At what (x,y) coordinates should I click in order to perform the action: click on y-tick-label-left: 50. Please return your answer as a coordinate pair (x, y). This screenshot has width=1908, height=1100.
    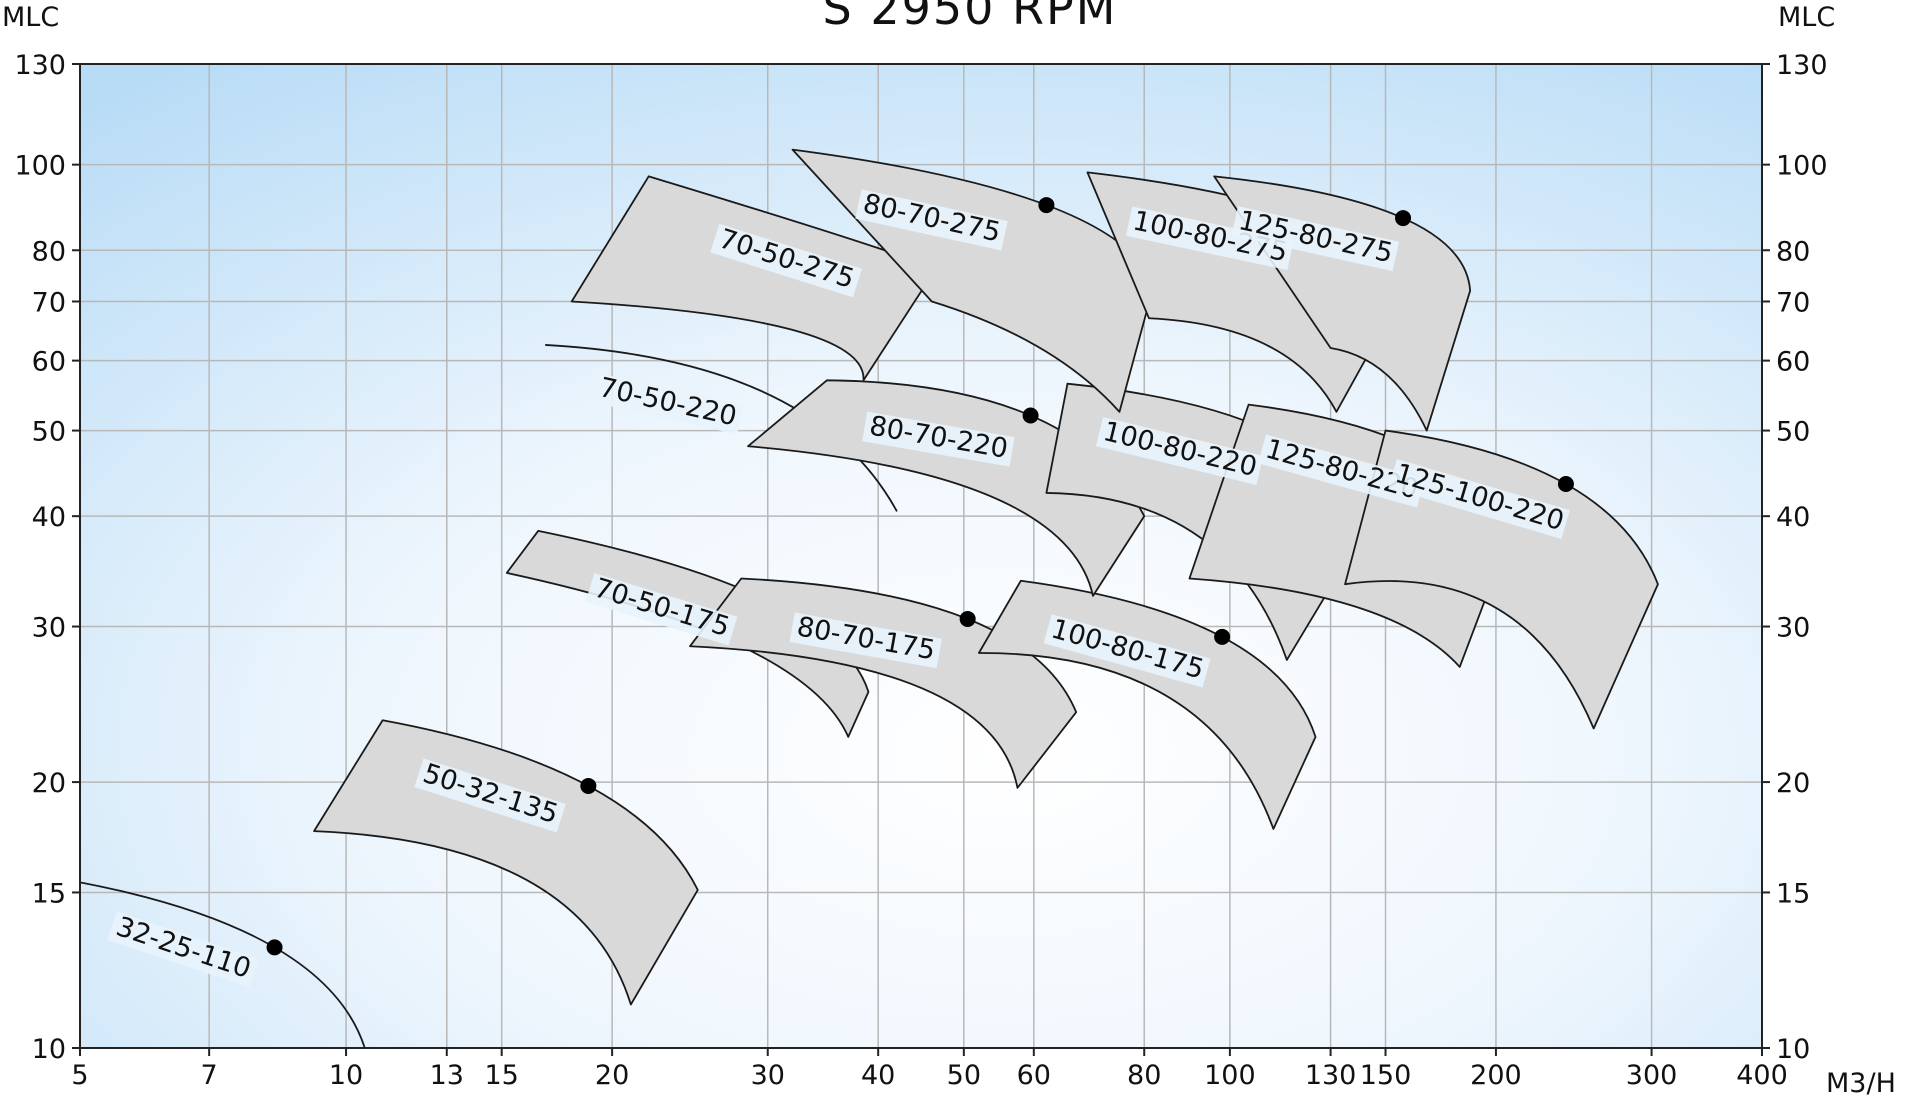
    Looking at the image, I should click on (49, 432).